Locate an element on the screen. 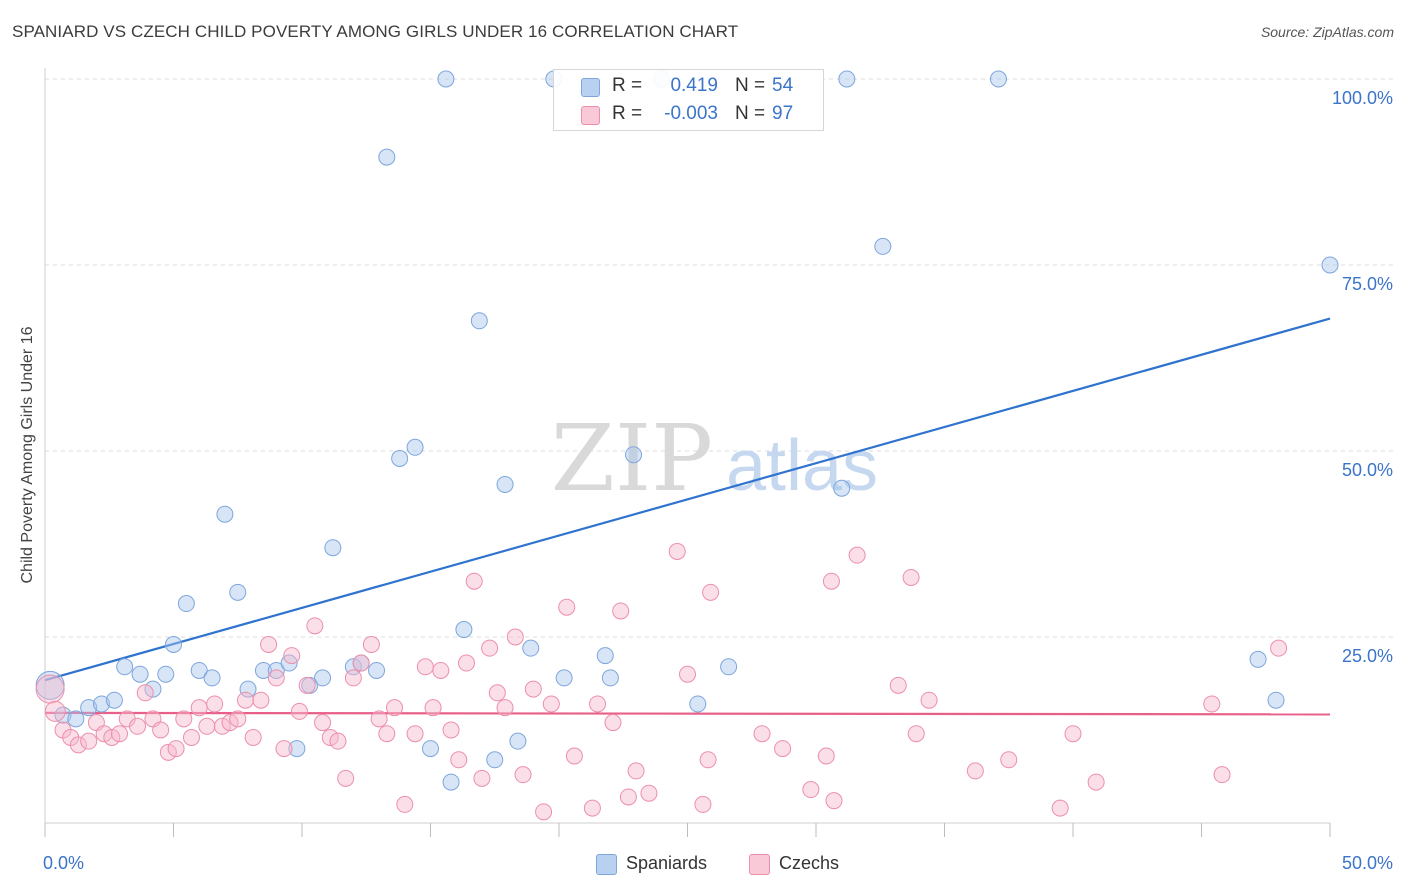 The height and width of the screenshot is (892, 1406). czechs-trend-line is located at coordinates (687, 713).